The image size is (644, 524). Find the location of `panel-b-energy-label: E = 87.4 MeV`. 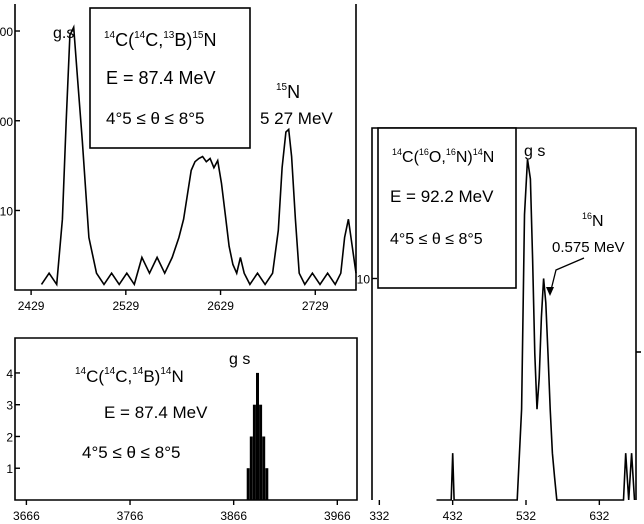

panel-b-energy-label: E = 87.4 MeV is located at coordinates (156, 412).